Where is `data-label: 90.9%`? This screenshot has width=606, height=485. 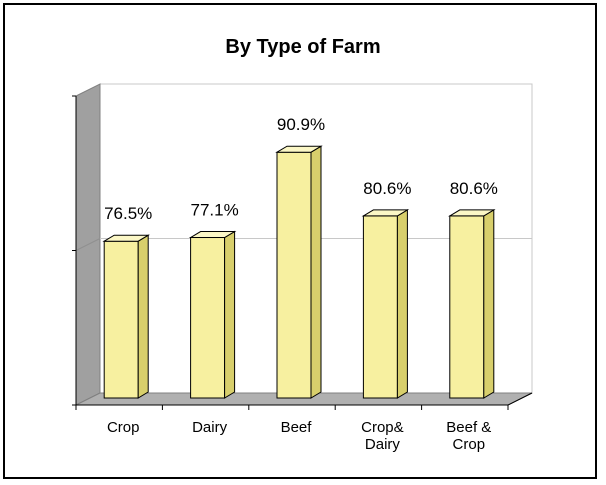
data-label: 90.9% is located at coordinates (301, 124).